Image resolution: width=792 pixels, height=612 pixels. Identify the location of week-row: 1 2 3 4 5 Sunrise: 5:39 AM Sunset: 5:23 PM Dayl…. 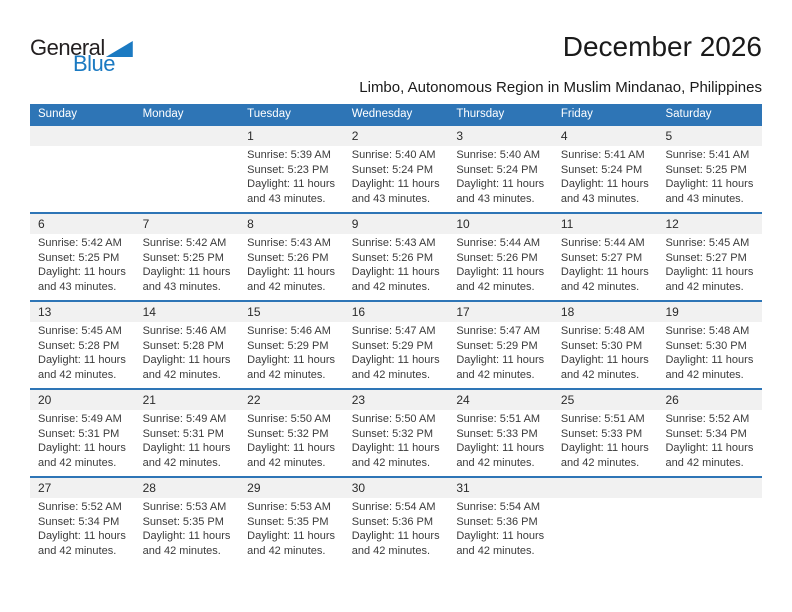
(396, 169).